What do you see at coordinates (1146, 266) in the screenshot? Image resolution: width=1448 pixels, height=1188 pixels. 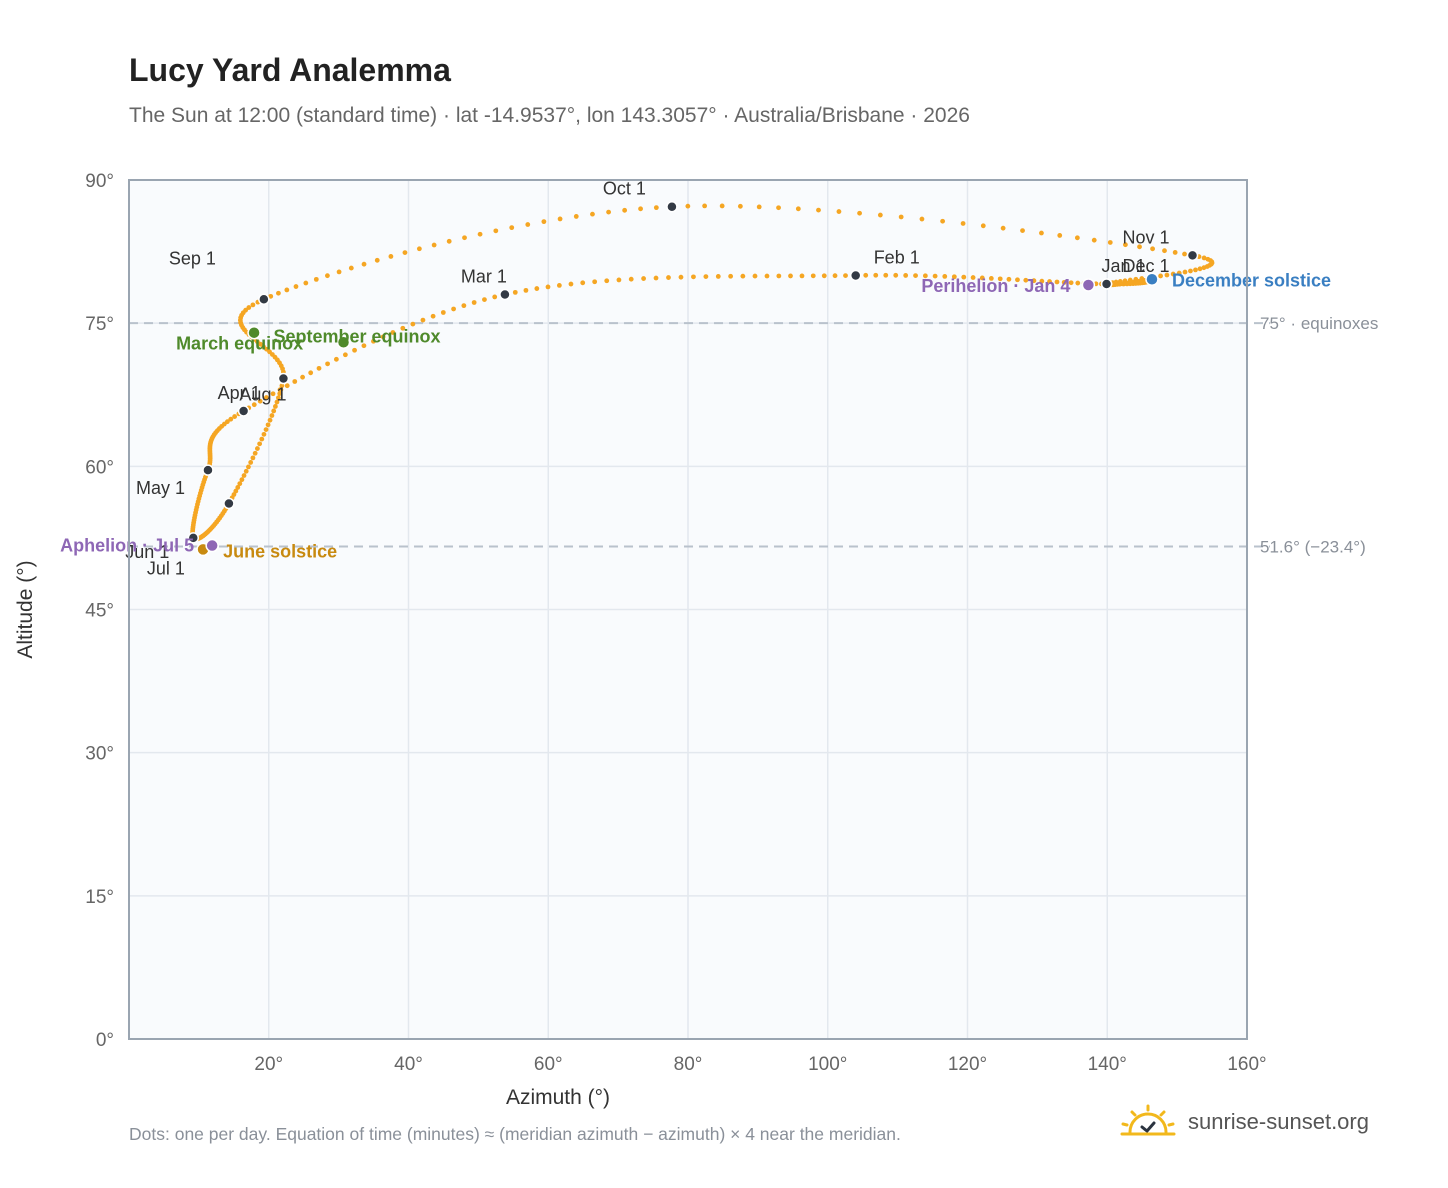 I see `month-label: Dec 1` at bounding box center [1146, 266].